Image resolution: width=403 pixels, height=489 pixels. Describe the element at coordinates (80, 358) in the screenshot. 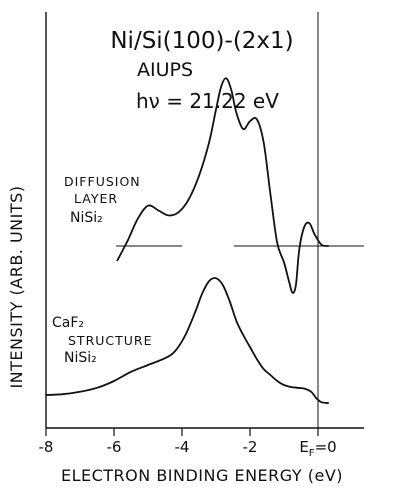

I see `series-2-label-line-3: NiSi₂` at that location.